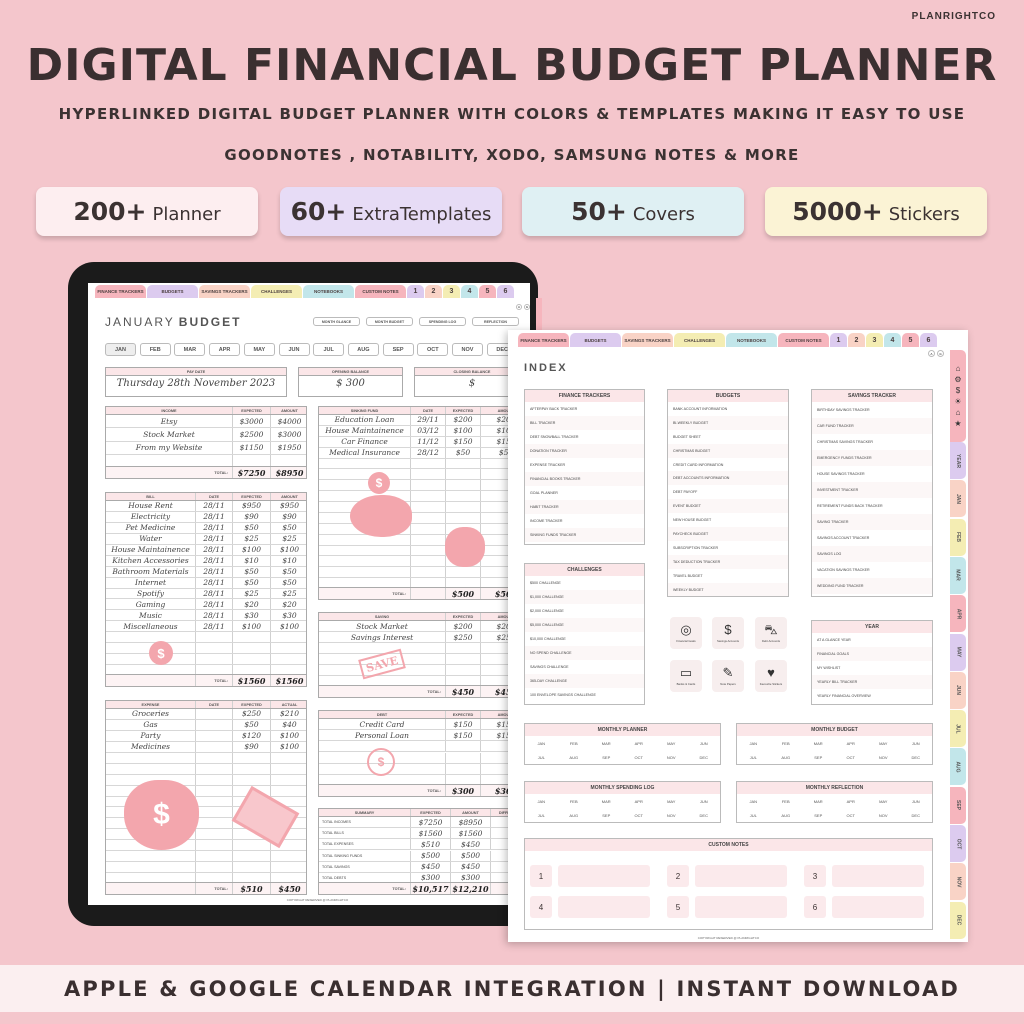  What do you see at coordinates (495, 321) in the screenshot?
I see `nav-reflection: REFLECTION` at bounding box center [495, 321].